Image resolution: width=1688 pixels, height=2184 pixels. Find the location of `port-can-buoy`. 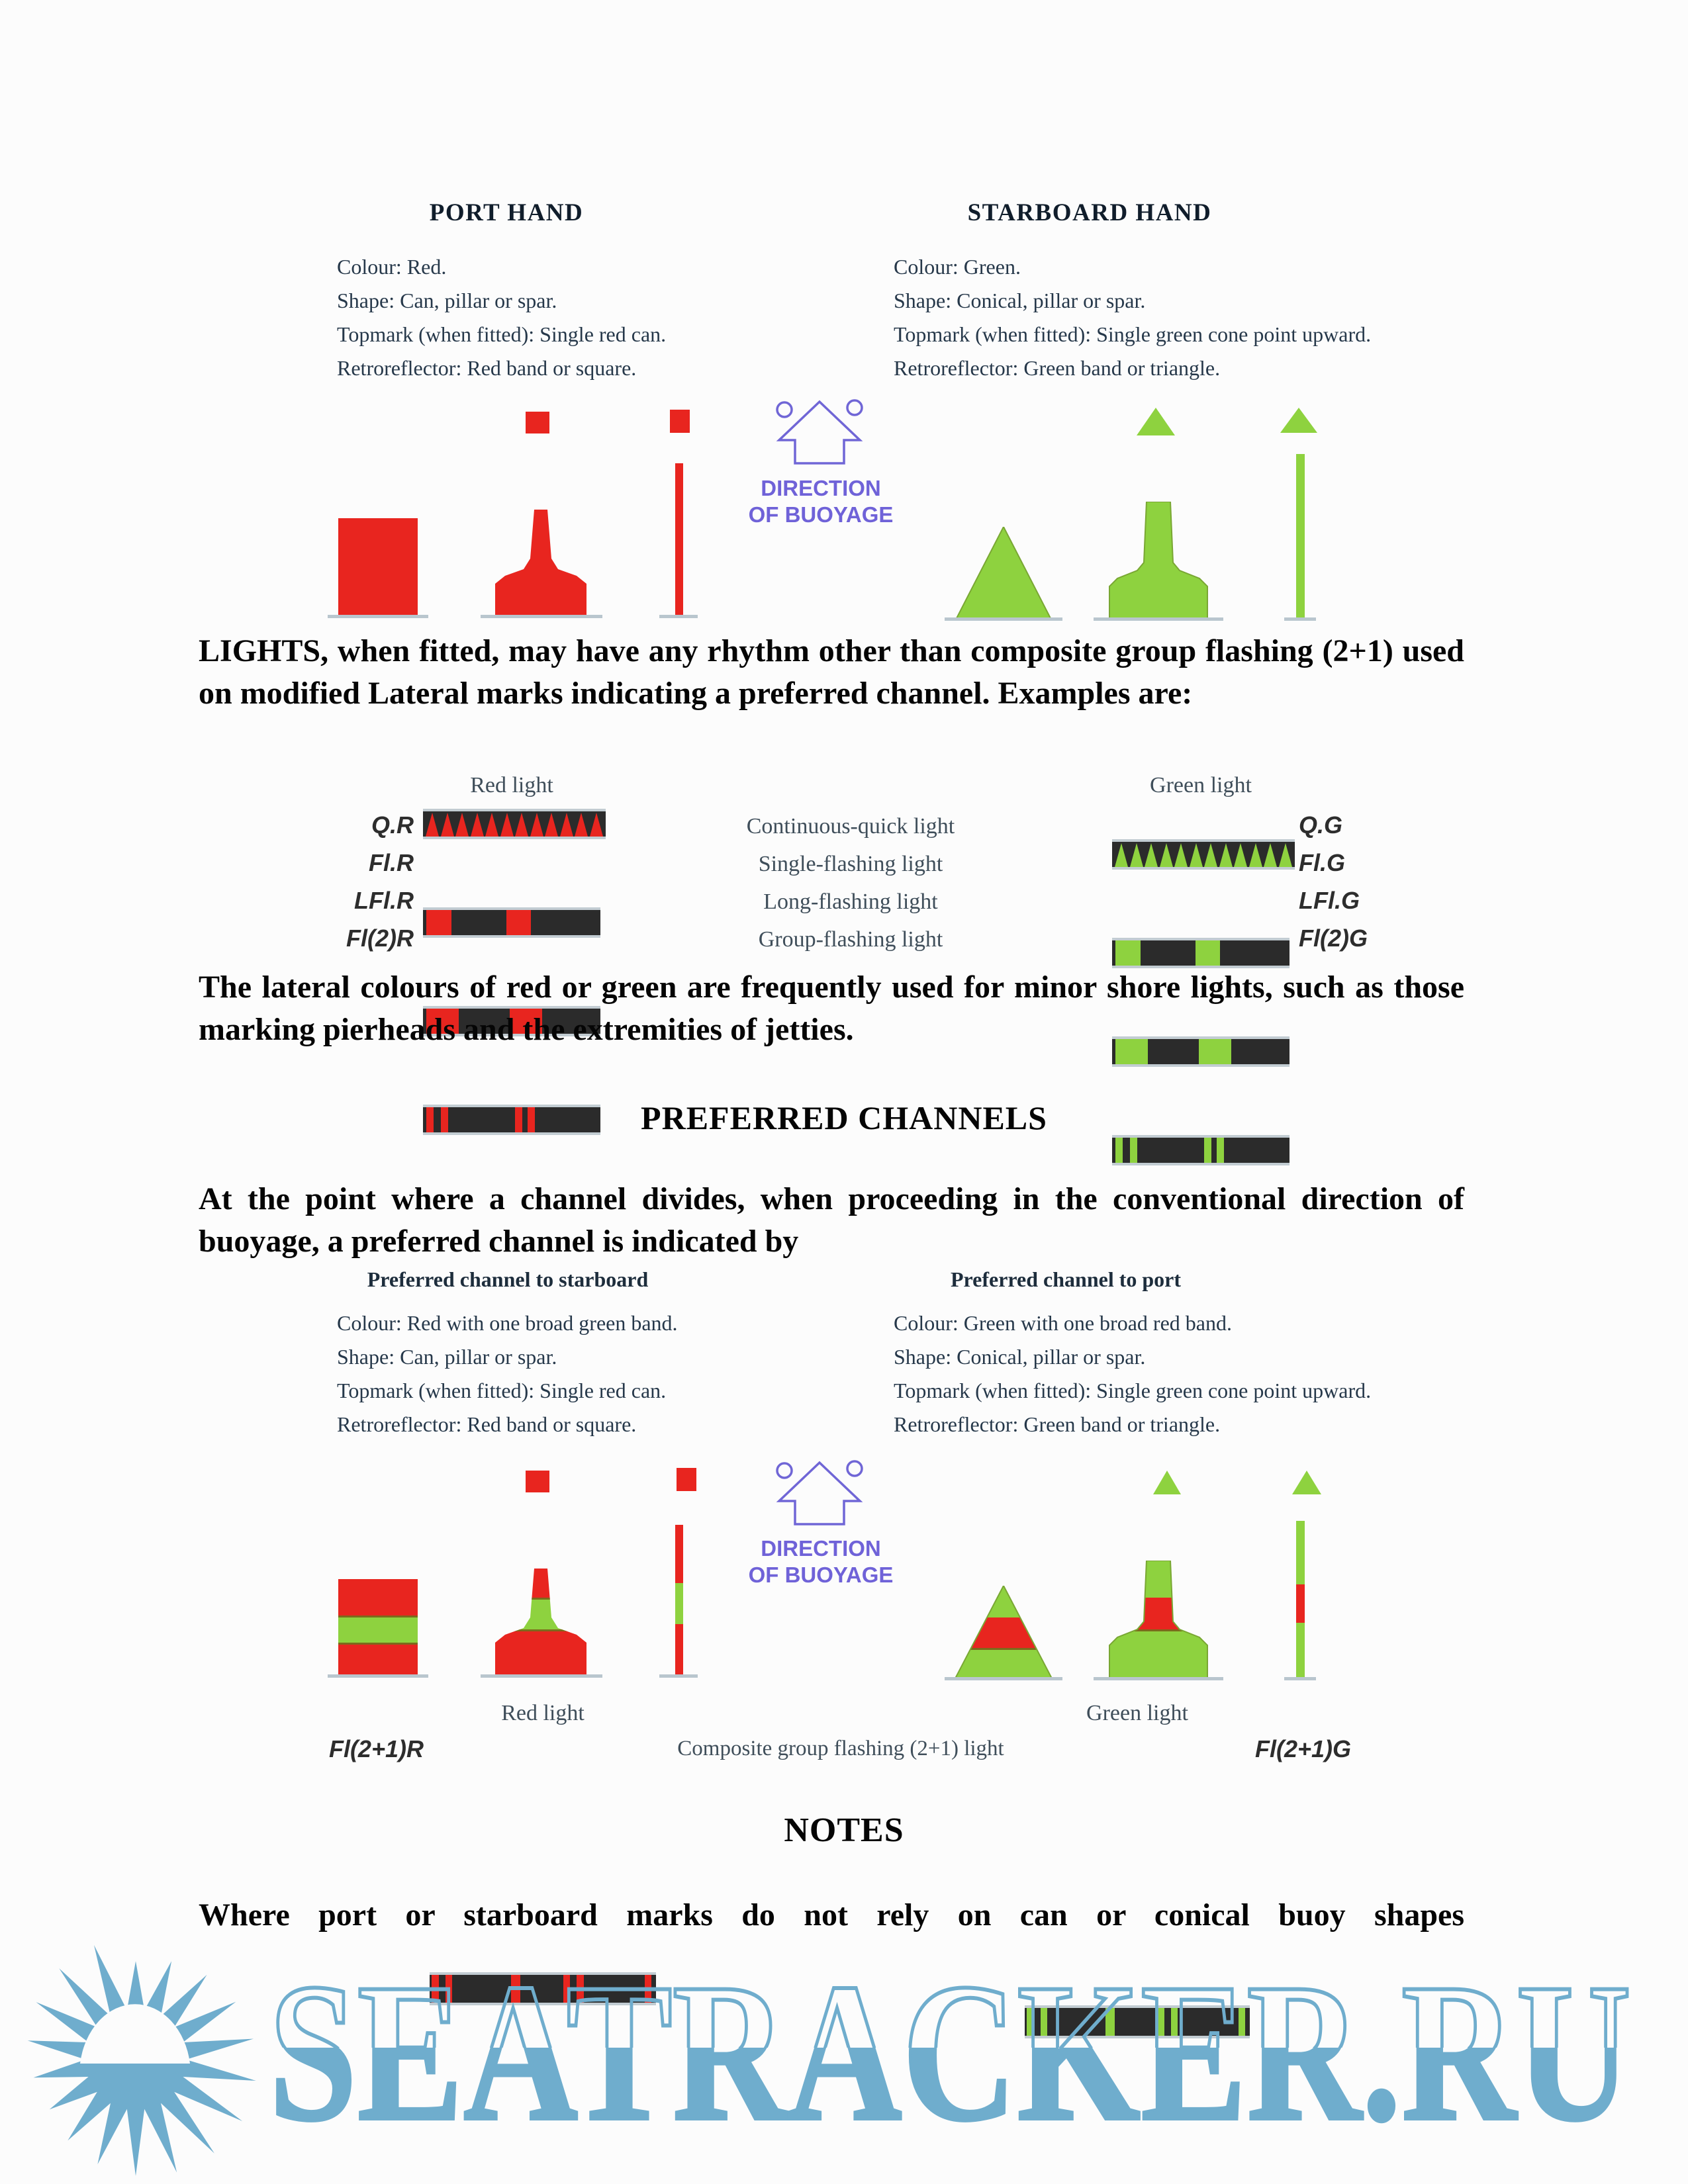

port-can-buoy is located at coordinates (378, 566).